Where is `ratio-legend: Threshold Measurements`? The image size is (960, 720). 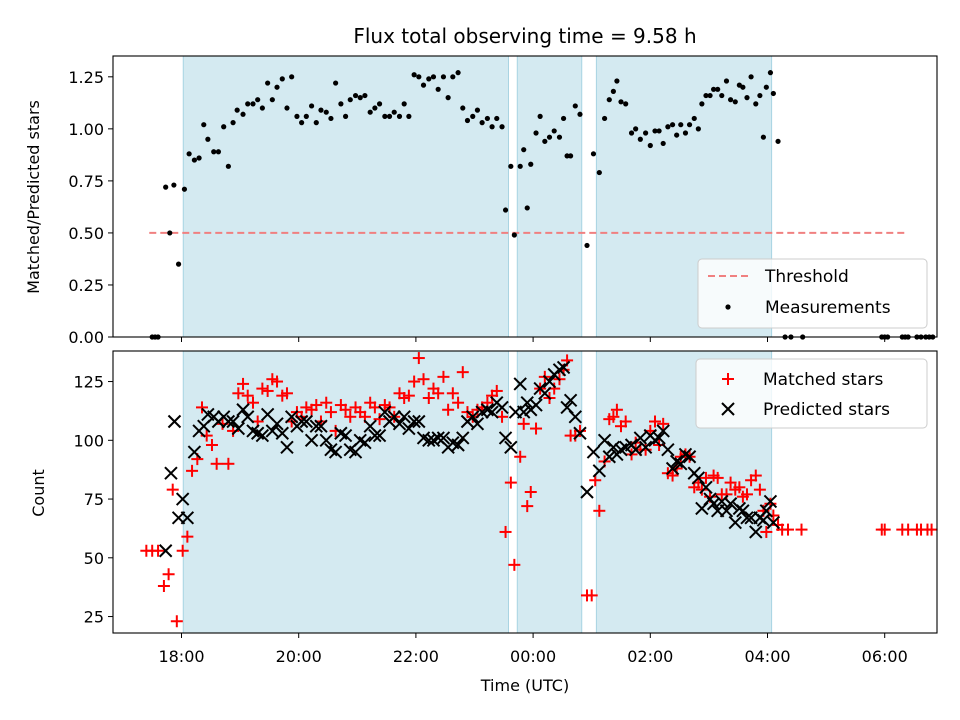
ratio-legend: Threshold Measurements is located at coordinates (812, 293).